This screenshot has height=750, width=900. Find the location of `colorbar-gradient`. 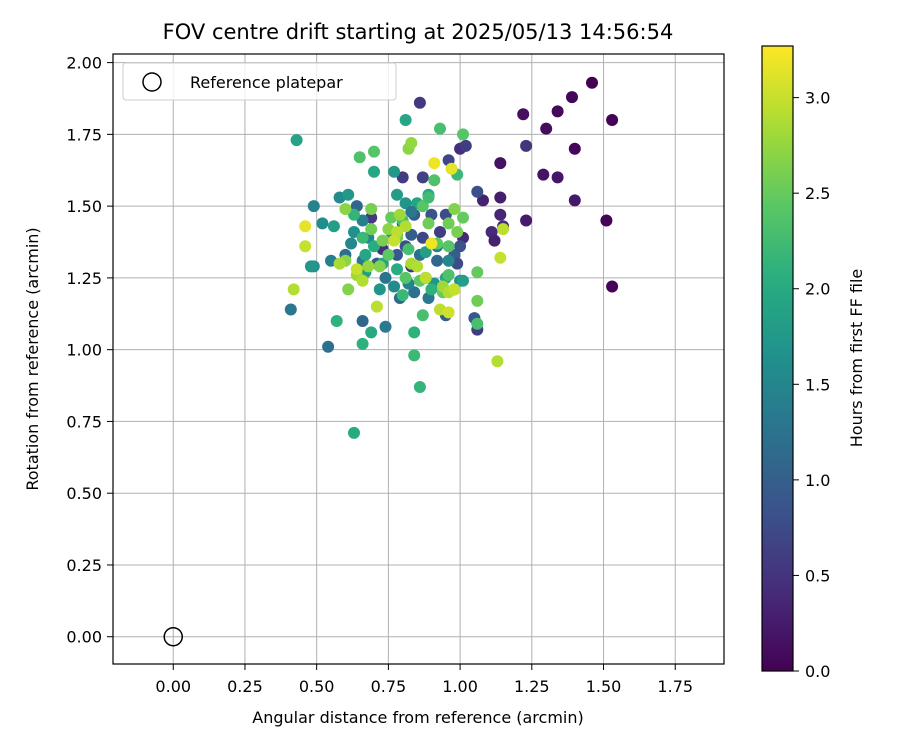

colorbar-gradient is located at coordinates (777, 358).